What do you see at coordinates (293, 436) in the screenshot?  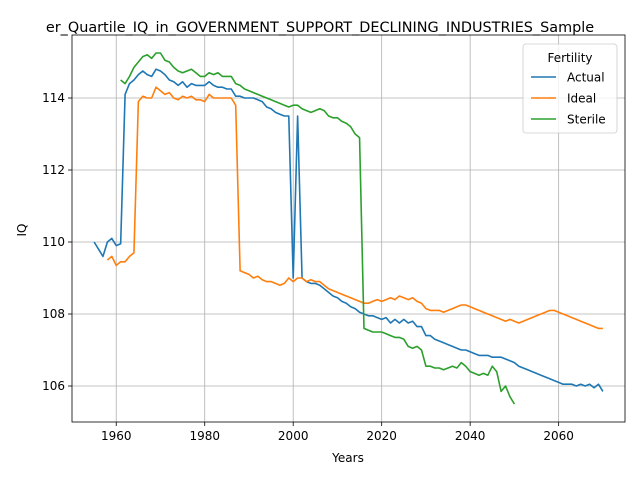 I see `x-tick-label: 2000` at bounding box center [293, 436].